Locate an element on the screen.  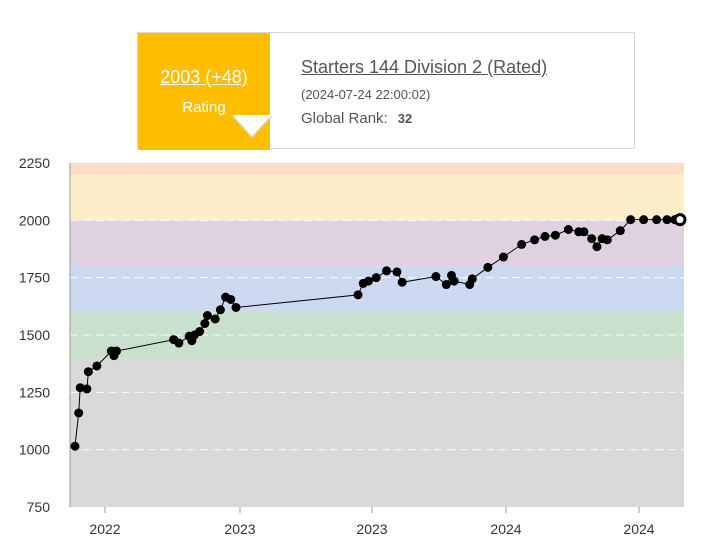
tooltip-rank-value: 32 is located at coordinates (405, 118).